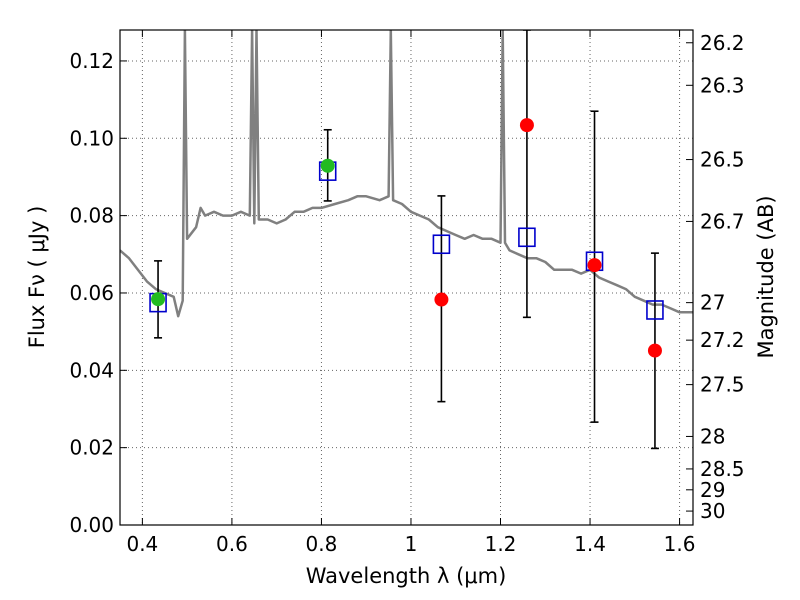  I want to click on y-tick-label: 0.06, so click(91, 293).